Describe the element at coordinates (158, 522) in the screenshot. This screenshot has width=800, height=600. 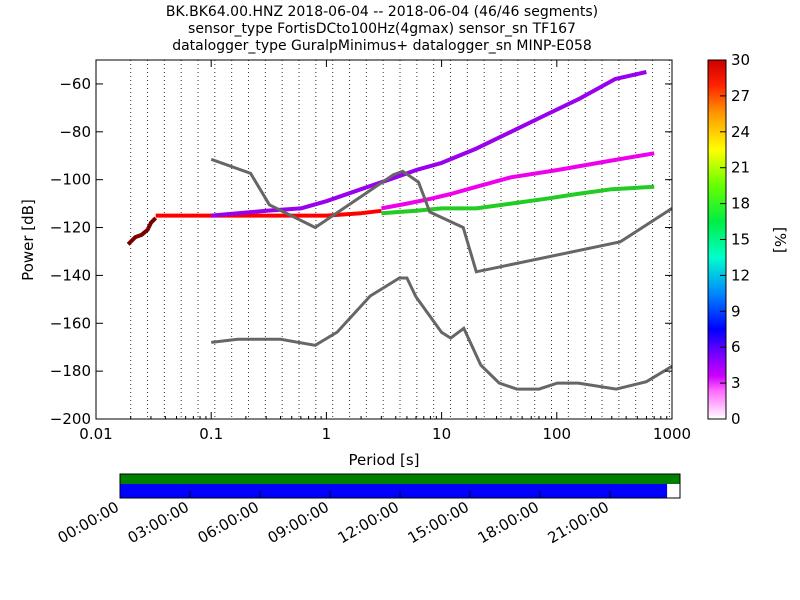
I see `timeline-tick-label-1: 03:00:00` at that location.